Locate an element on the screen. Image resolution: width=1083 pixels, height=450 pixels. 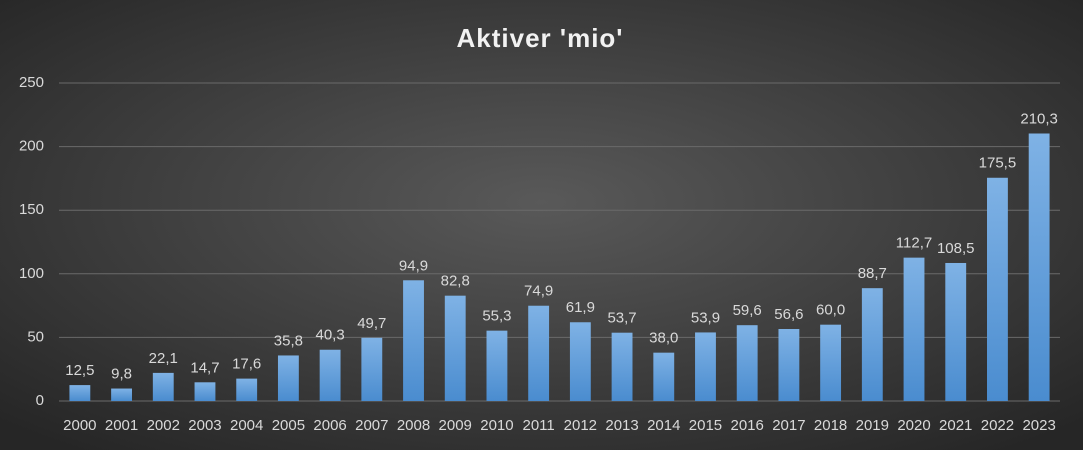
y-tick-label: 200 is located at coordinates (31, 146).